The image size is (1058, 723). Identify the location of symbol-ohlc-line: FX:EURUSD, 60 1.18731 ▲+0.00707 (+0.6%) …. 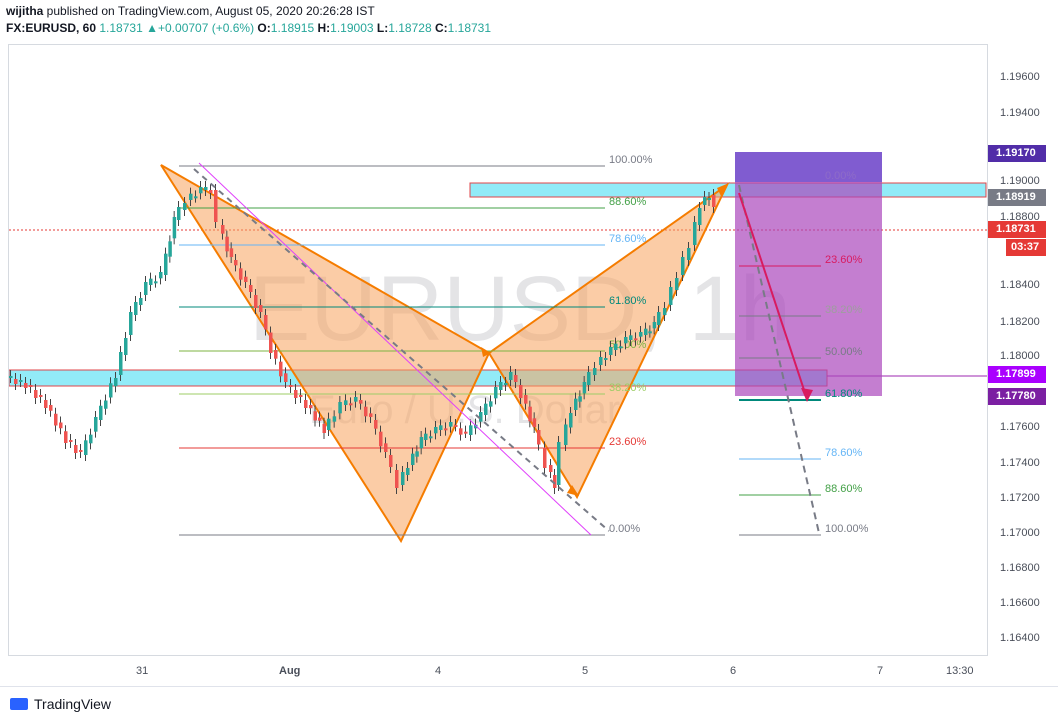
(248, 28).